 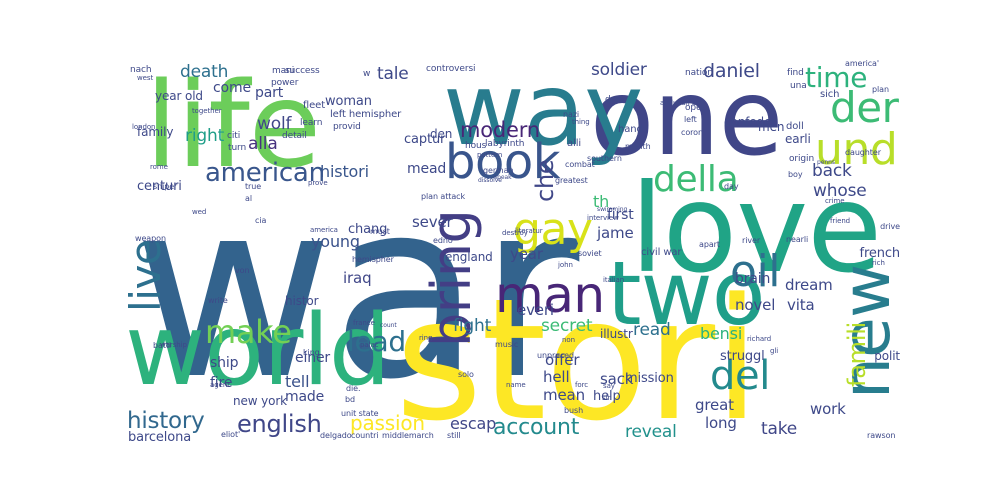 What do you see at coordinates (840, 191) in the screenshot?
I see `cloud-word-whose: whose` at bounding box center [840, 191].